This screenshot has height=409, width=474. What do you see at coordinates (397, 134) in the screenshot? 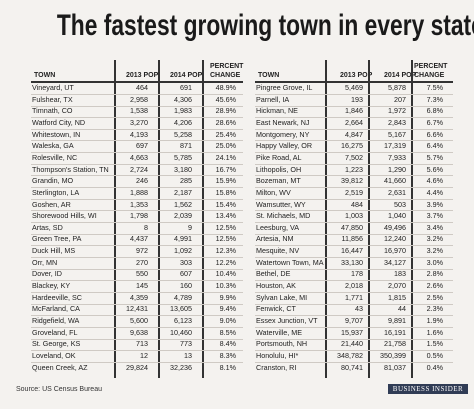
I see `pop-2014: 5,167` at bounding box center [397, 134].